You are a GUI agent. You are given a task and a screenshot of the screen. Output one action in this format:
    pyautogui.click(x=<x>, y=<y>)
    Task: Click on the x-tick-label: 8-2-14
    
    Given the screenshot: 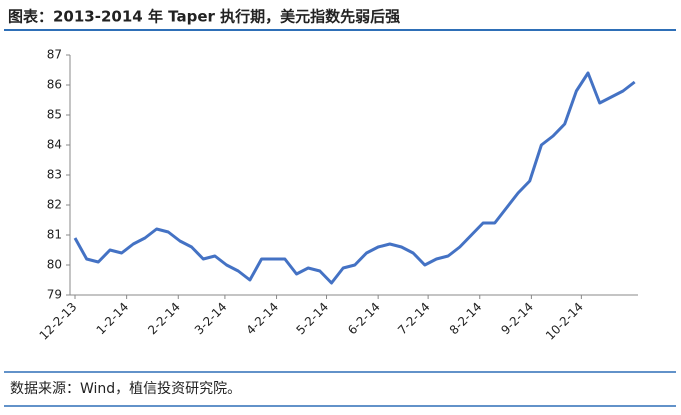 What is the action you would take?
    pyautogui.click(x=466, y=319)
    